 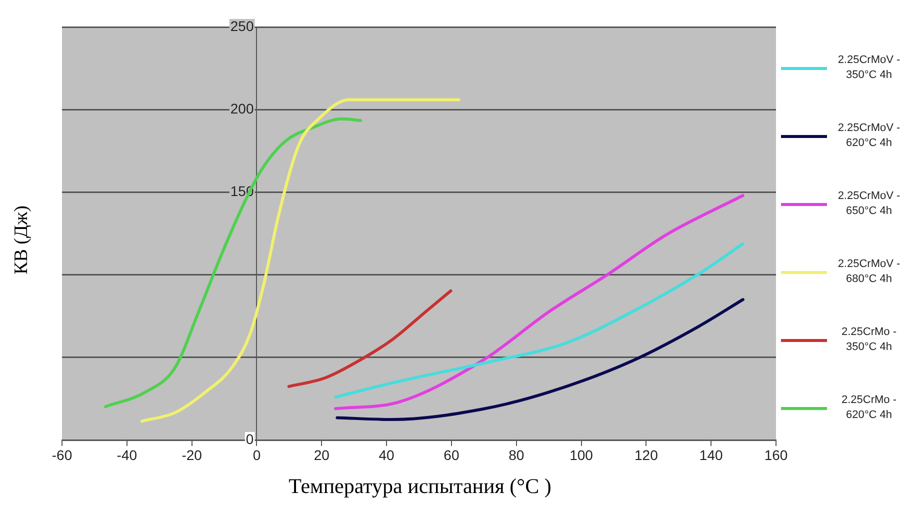 What do you see at coordinates (869, 204) in the screenshot?
I see `legend-label: 2.25CrMoV - 650°C 4h` at bounding box center [869, 204].